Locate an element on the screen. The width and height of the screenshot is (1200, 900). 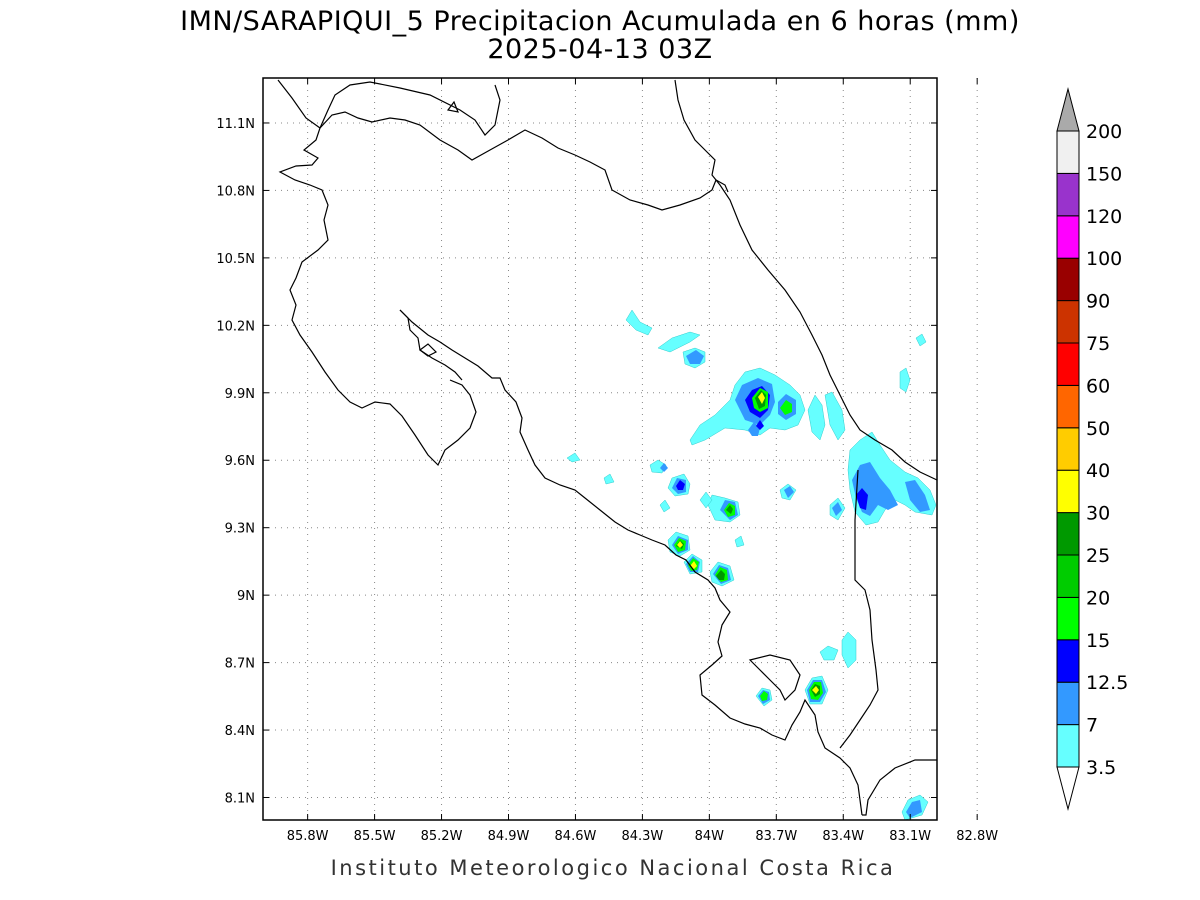
border-panama-east is located at coordinates (774, 678).